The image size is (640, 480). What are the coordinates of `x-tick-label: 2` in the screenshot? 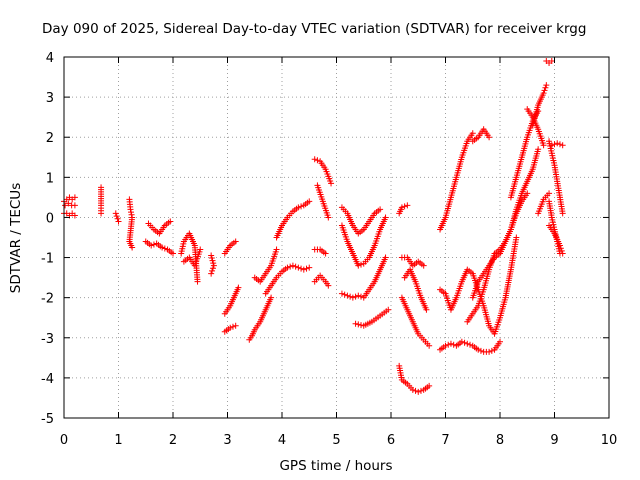 It's located at (173, 440).